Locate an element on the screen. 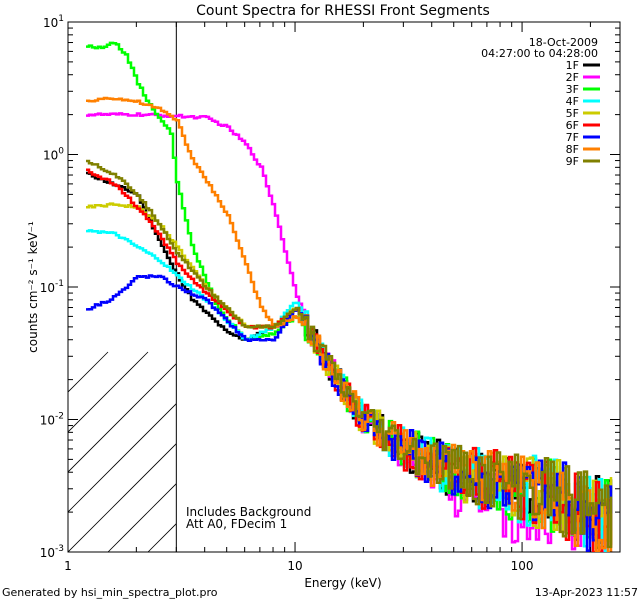  y-axis-label: counts cm⁻² s⁻¹ keV⁻¹ is located at coordinates (33, 287).